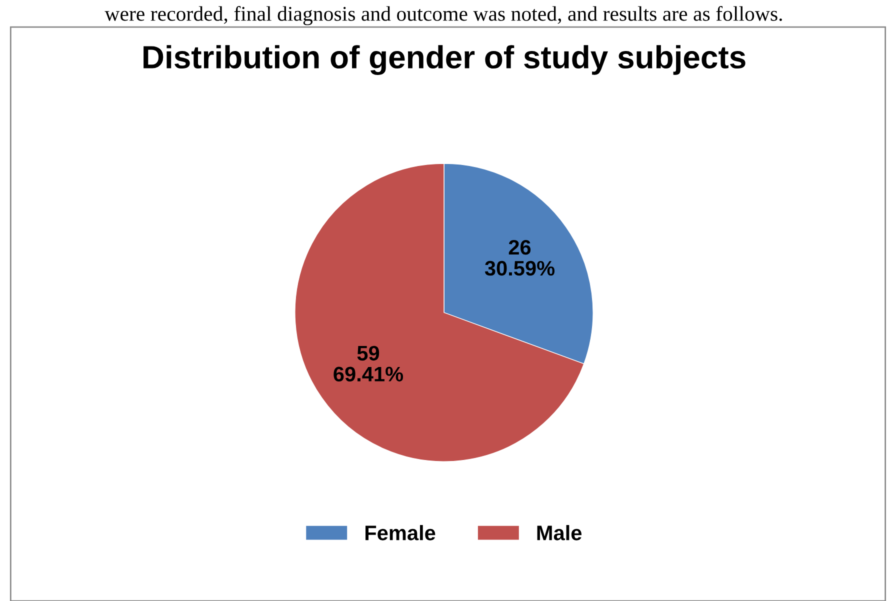 This screenshot has width=888, height=601. I want to click on data-label: 59 69.41%, so click(369, 364).